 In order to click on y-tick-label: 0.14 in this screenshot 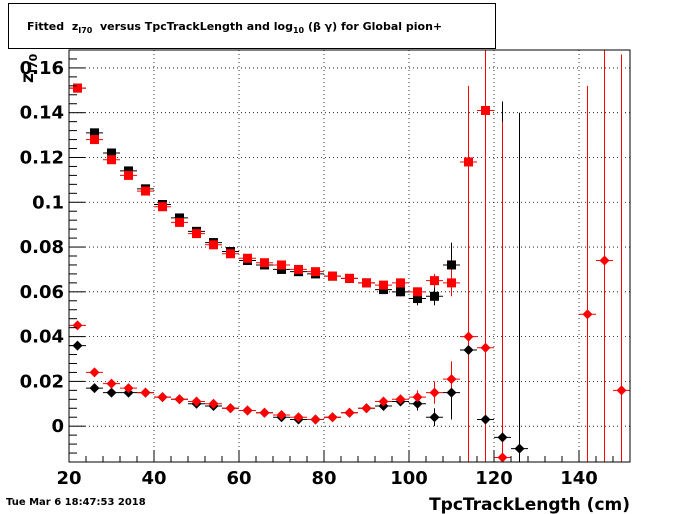, I will do `click(42, 113)`.